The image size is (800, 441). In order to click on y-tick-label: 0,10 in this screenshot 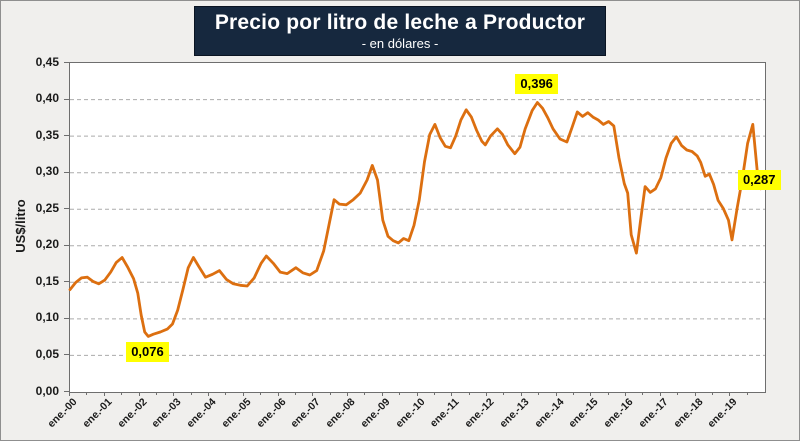, I will do `click(47, 317)`.